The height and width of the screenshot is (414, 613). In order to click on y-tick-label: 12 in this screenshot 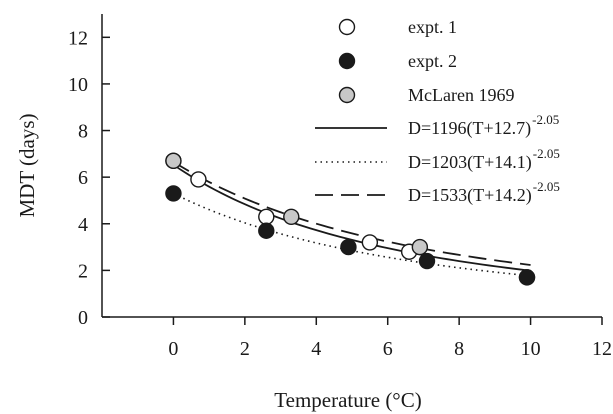, I will do `click(78, 38)`.